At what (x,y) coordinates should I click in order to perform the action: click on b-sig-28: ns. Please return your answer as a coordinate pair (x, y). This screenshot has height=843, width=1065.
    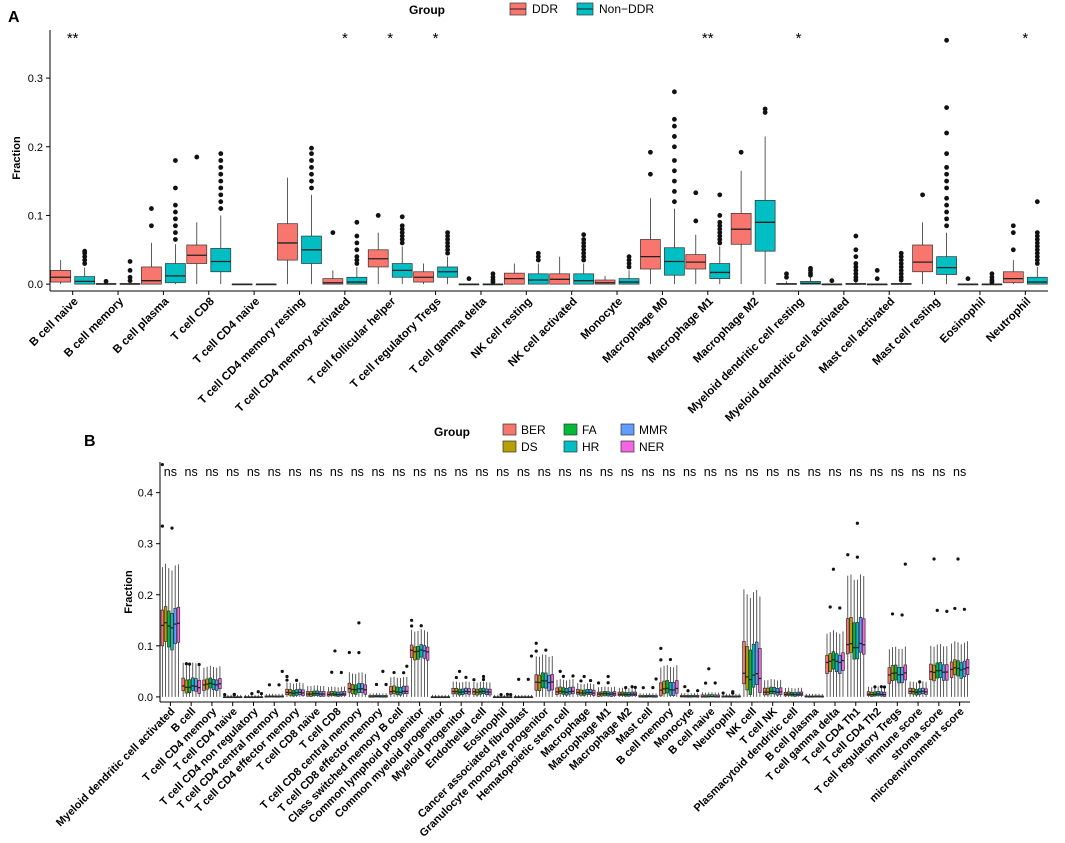
    Looking at the image, I should click on (751, 472).